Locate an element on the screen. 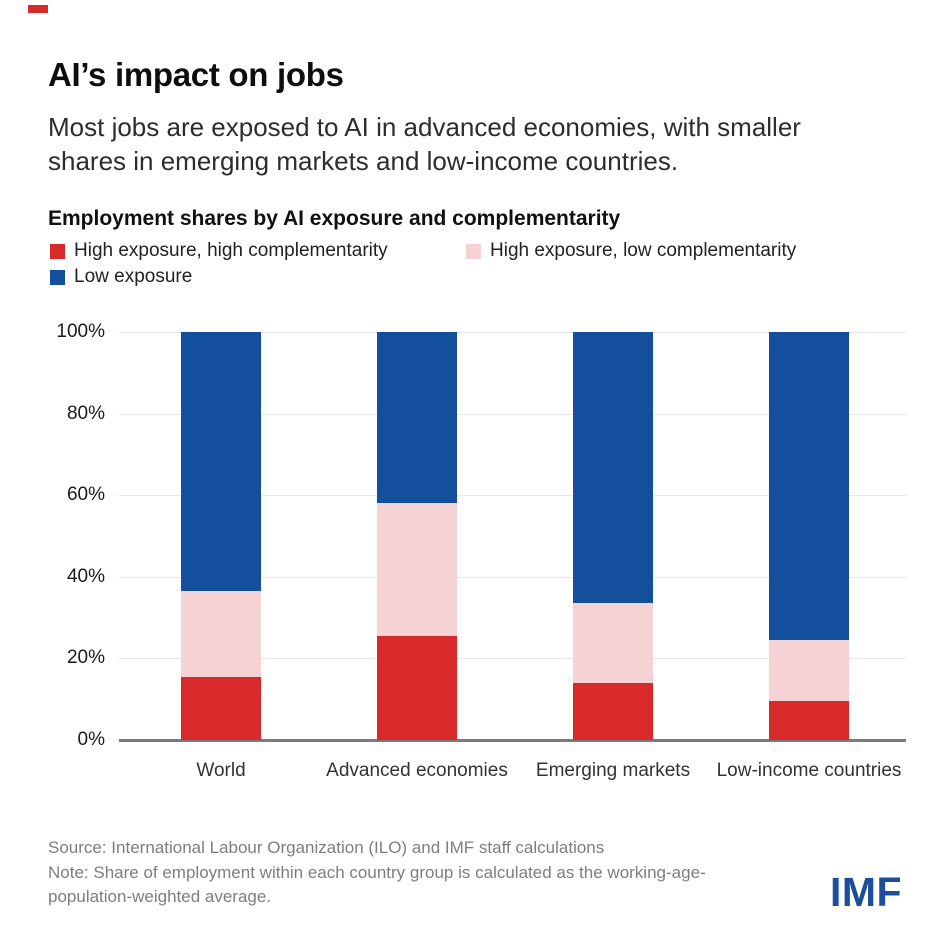 Image resolution: width=950 pixels, height=950 pixels. legend-swatch-blue is located at coordinates (57, 277).